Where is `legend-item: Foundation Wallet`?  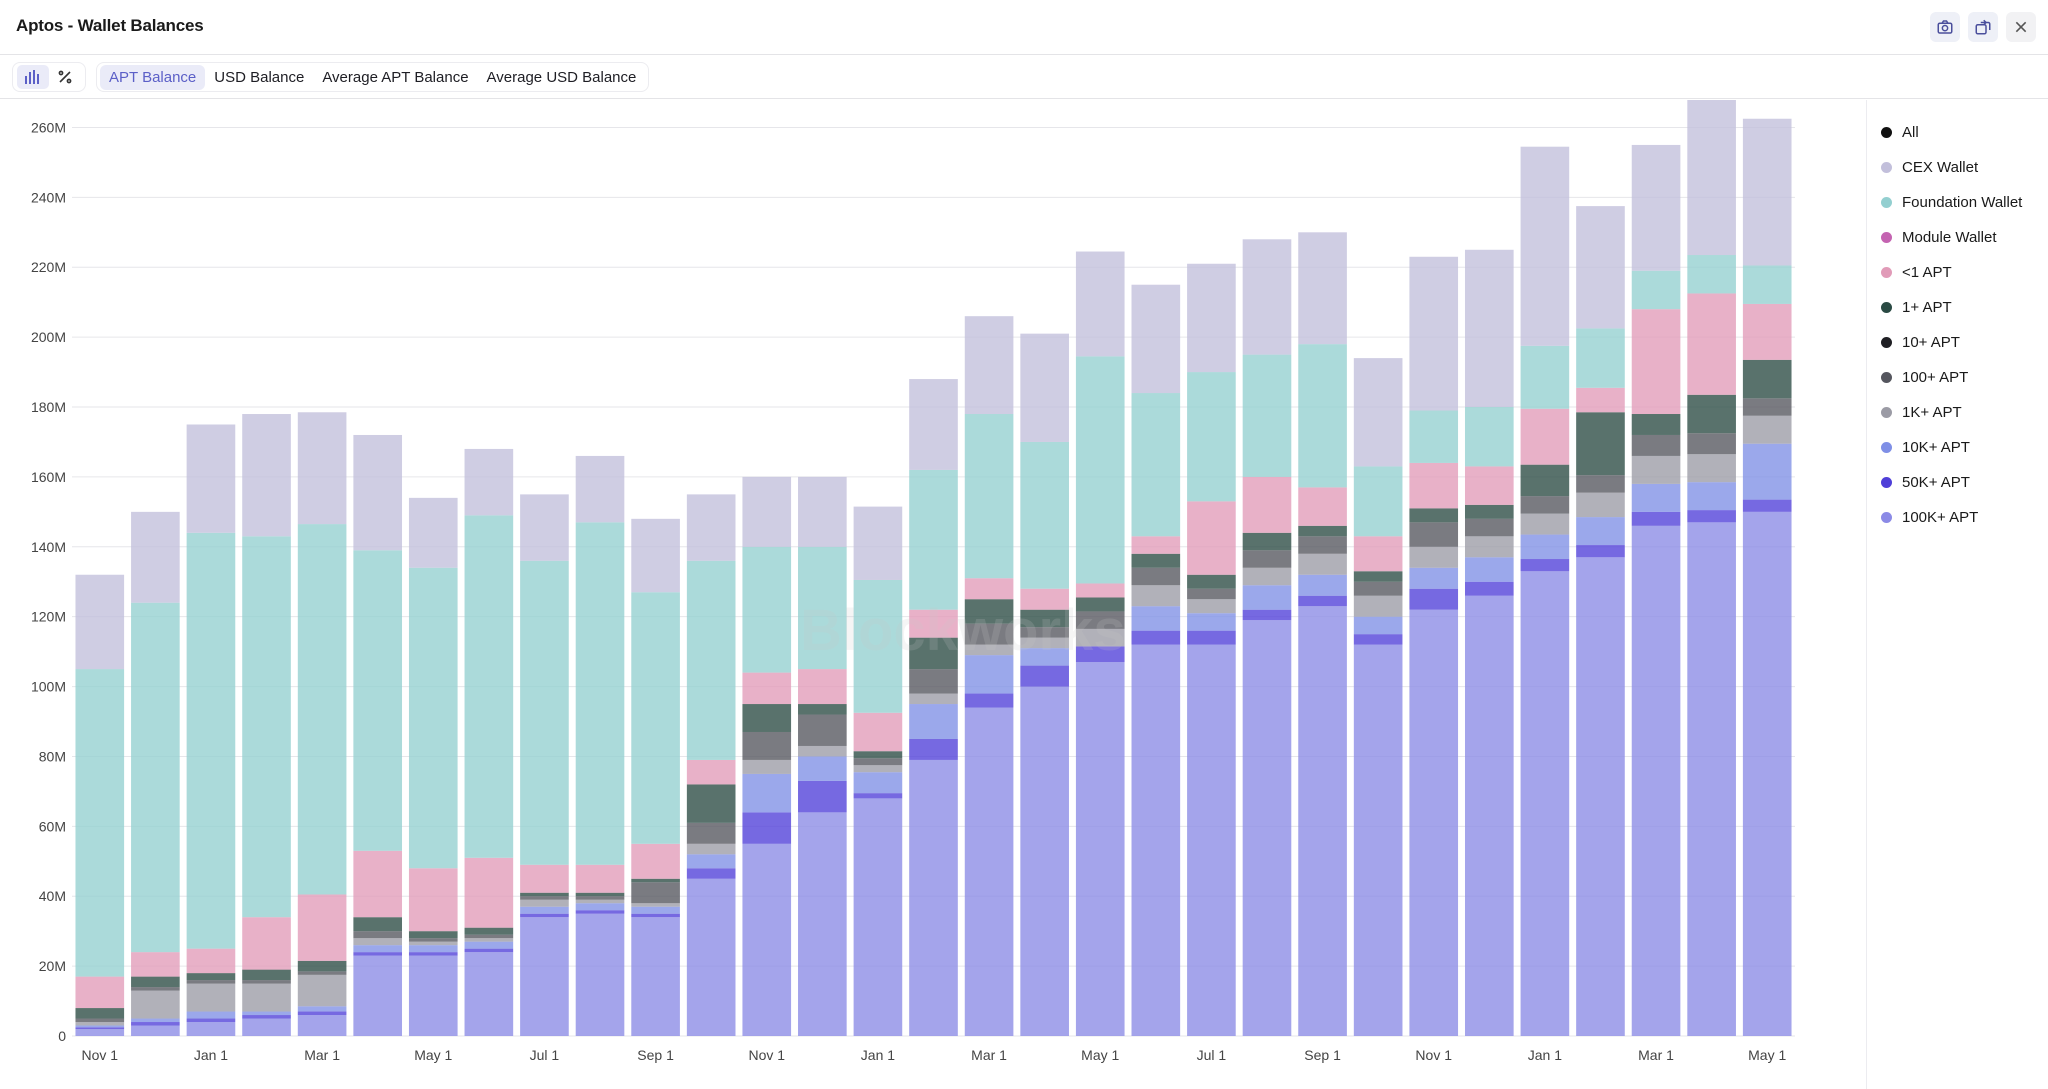
legend-item: Foundation Wallet is located at coordinates (1957, 202).